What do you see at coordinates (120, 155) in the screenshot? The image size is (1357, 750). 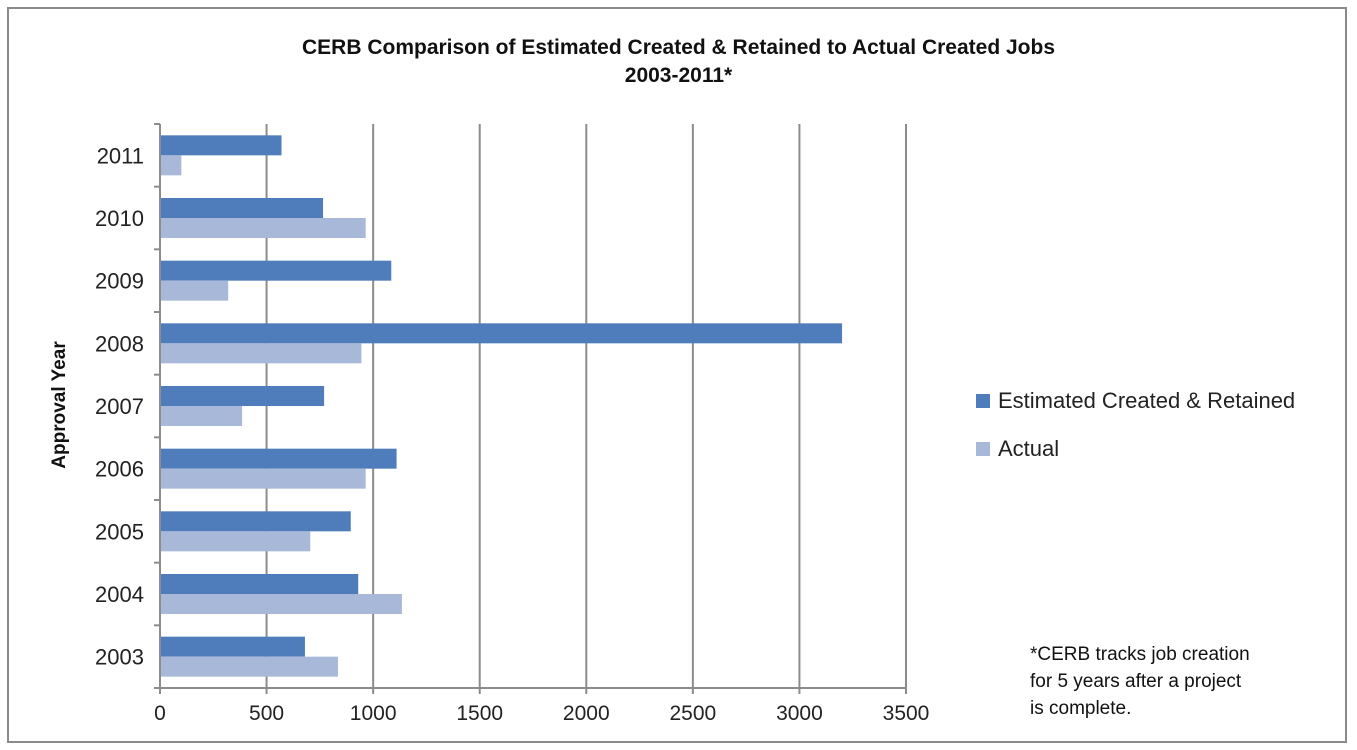 I see `y-tick-label: 2011` at bounding box center [120, 155].